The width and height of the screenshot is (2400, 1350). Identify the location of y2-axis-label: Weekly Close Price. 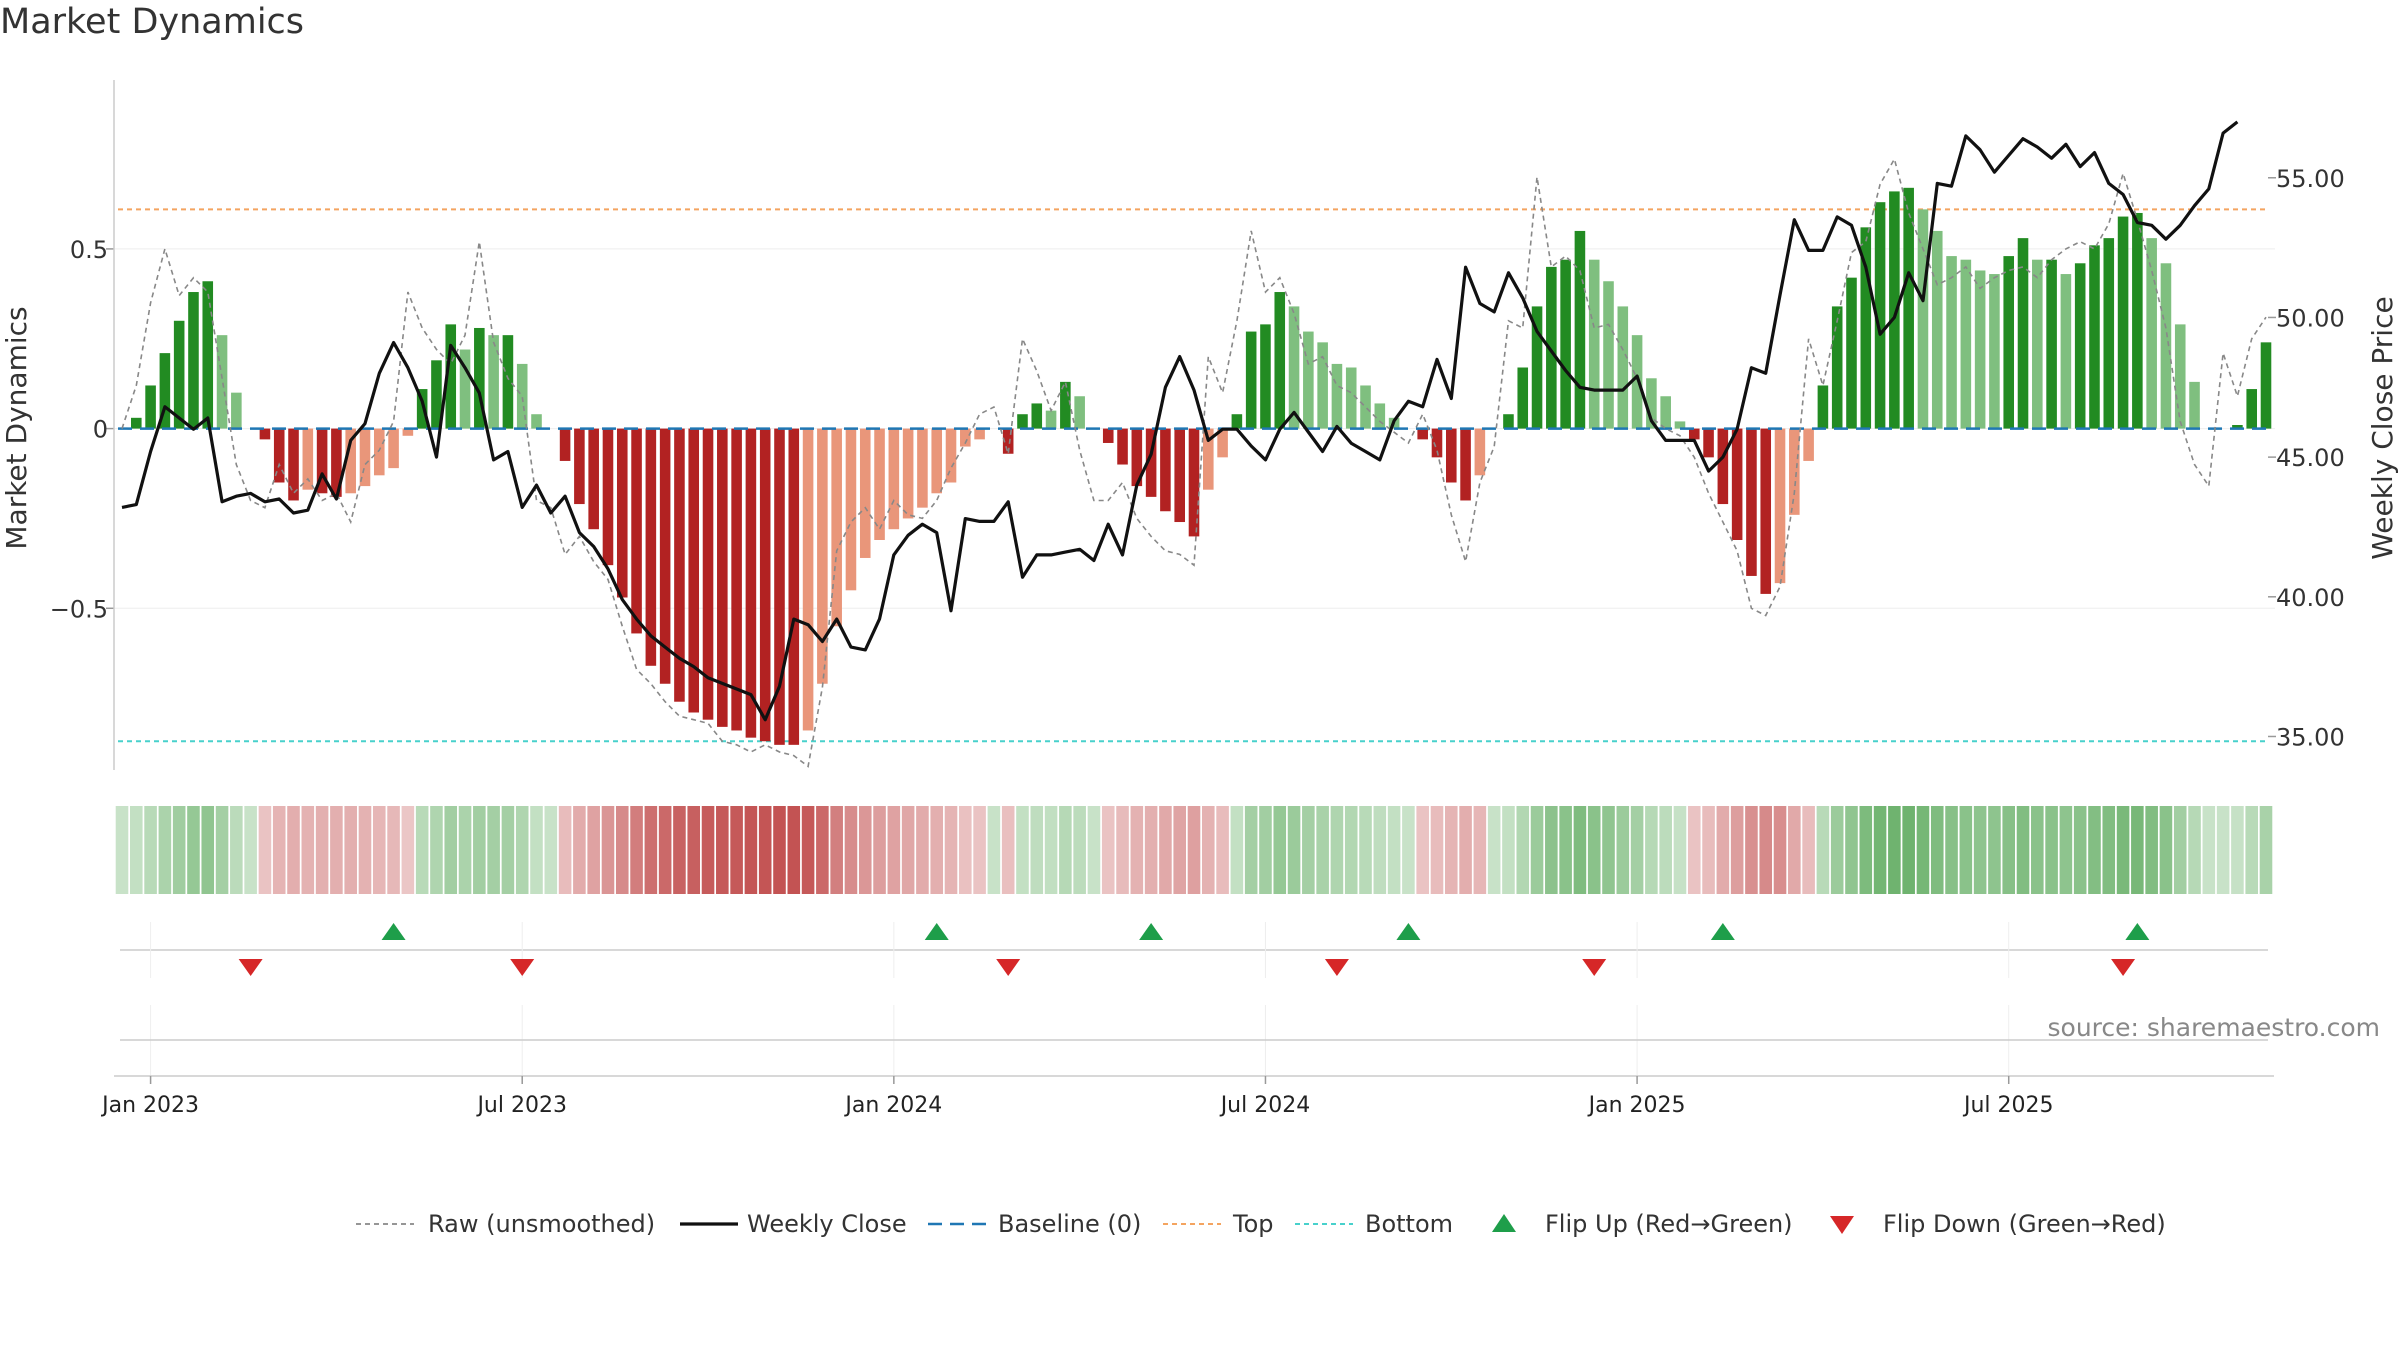
(2382, 427).